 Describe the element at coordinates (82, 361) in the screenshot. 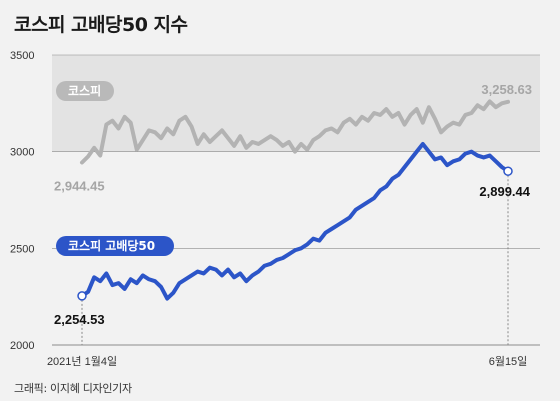

I see `x-label-start: 2021년 1월4일` at that location.